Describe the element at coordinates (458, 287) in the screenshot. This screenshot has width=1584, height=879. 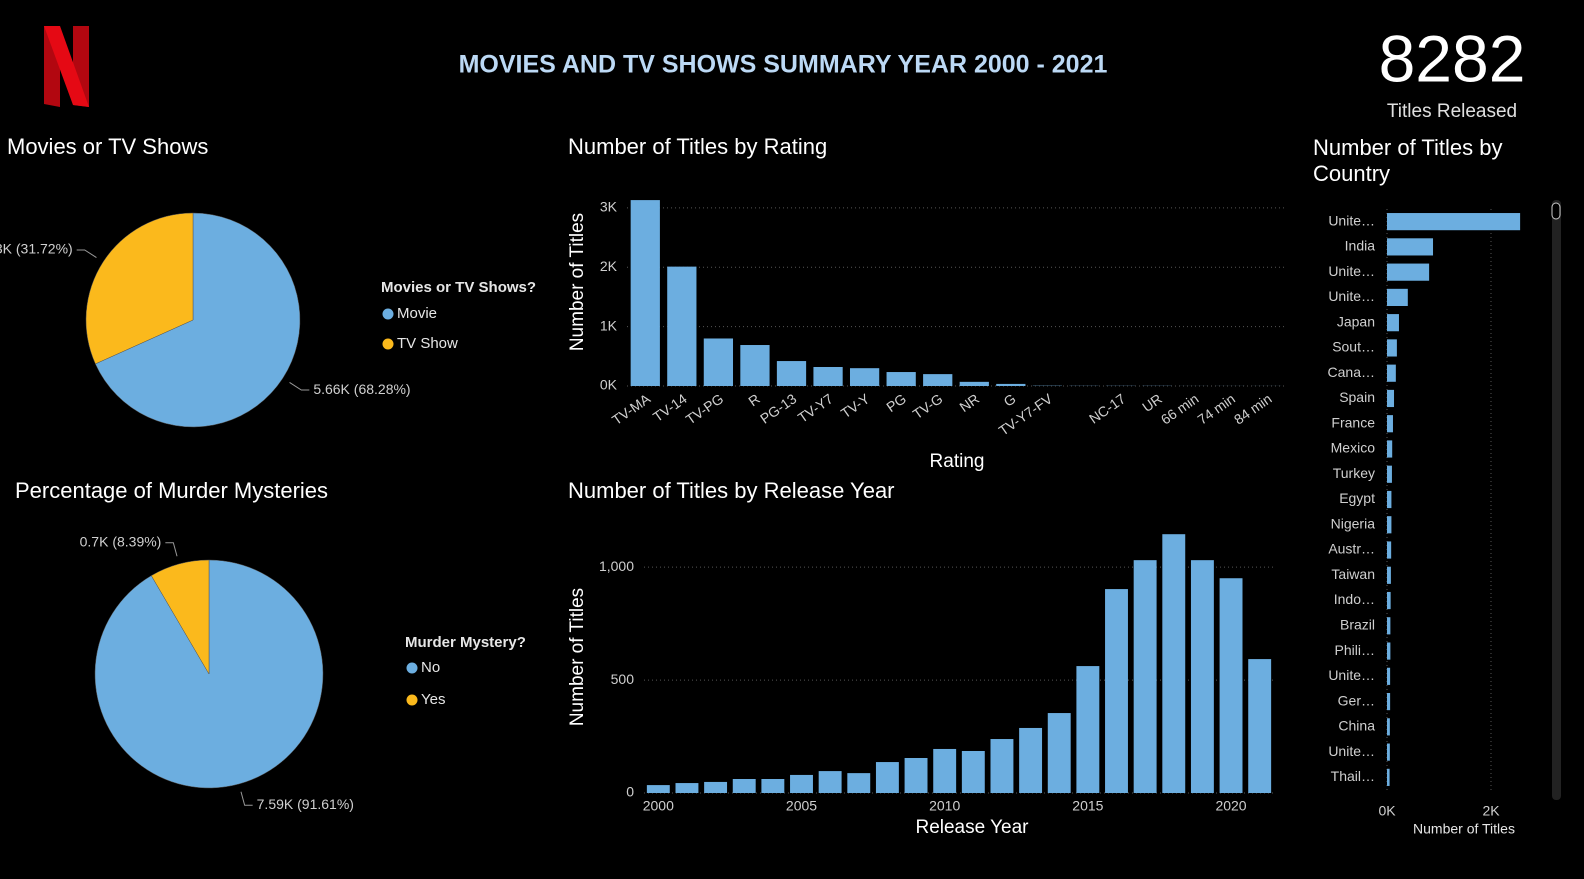
I see `legend-title: Movies or TV Shows?` at that location.